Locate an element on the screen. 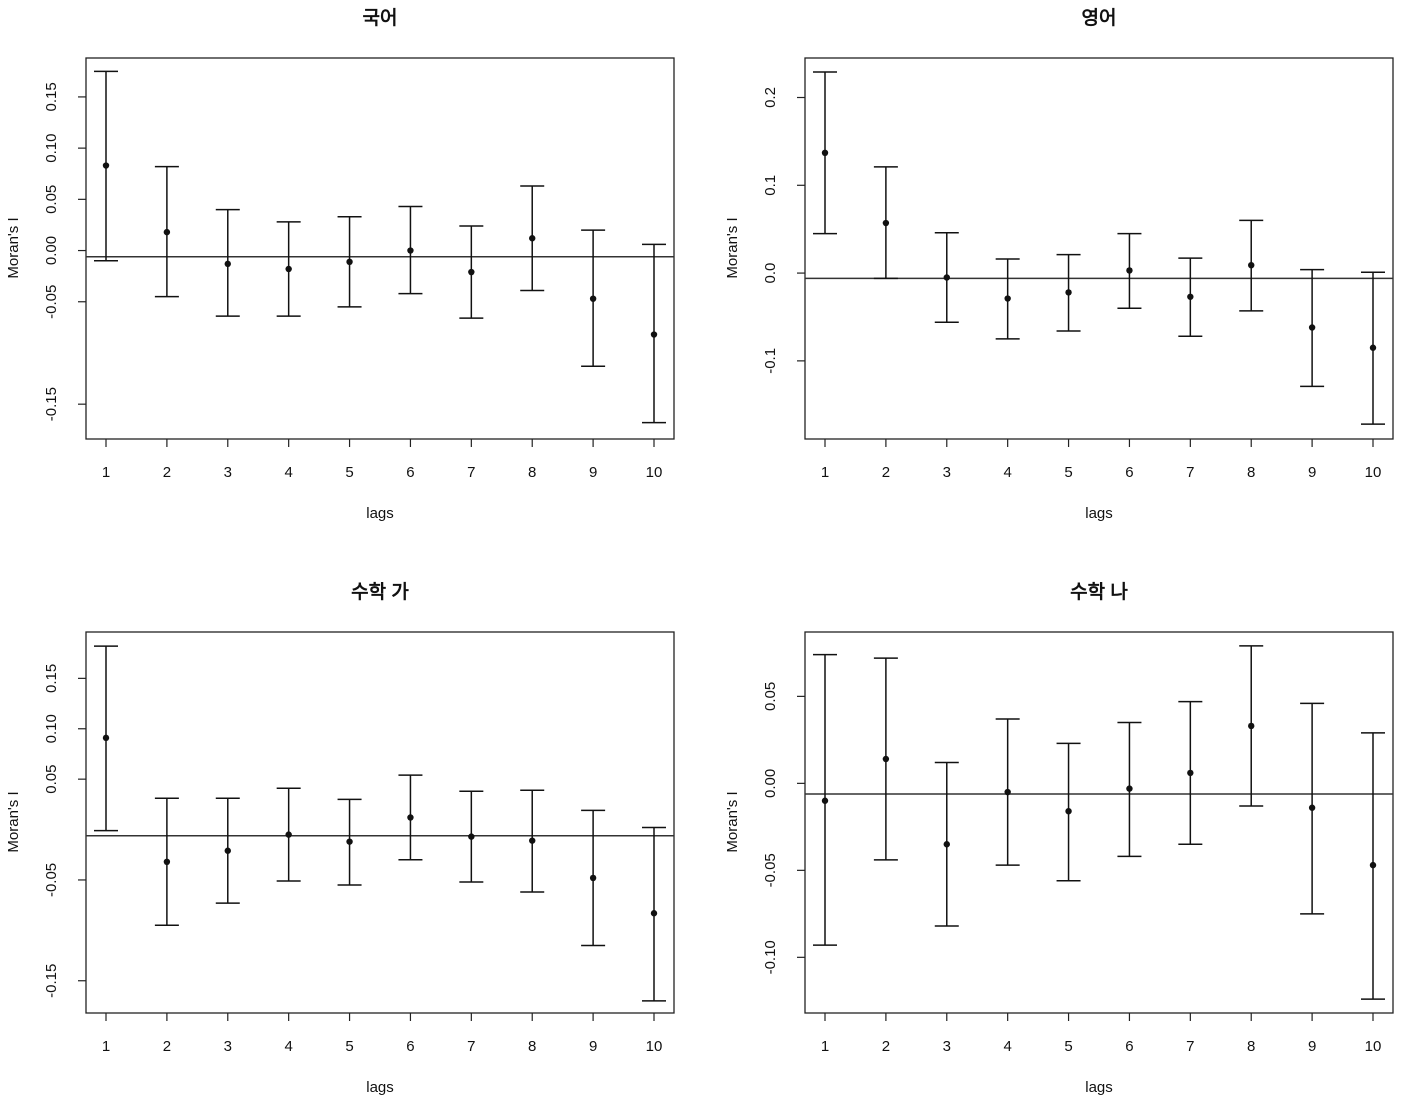 This screenshot has width=1403, height=1102. panel-title: 수학 가 is located at coordinates (380, 592).